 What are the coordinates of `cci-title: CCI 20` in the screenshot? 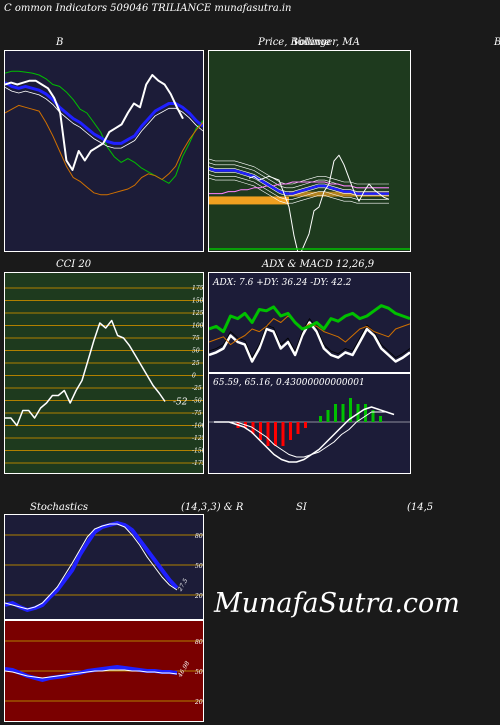 It's located at (74, 264).